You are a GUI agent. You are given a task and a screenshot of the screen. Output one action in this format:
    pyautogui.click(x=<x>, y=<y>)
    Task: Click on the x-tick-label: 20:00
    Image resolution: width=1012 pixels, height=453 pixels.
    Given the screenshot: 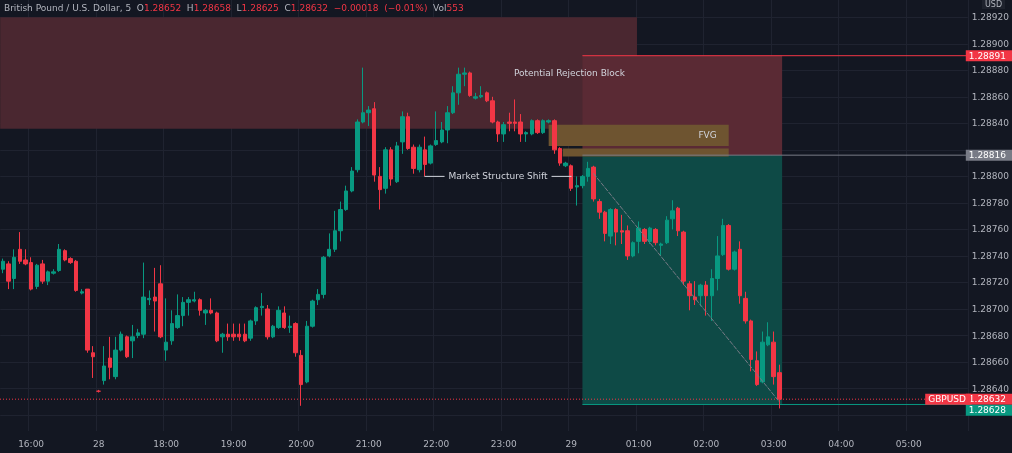 What is the action you would take?
    pyautogui.click(x=301, y=443)
    